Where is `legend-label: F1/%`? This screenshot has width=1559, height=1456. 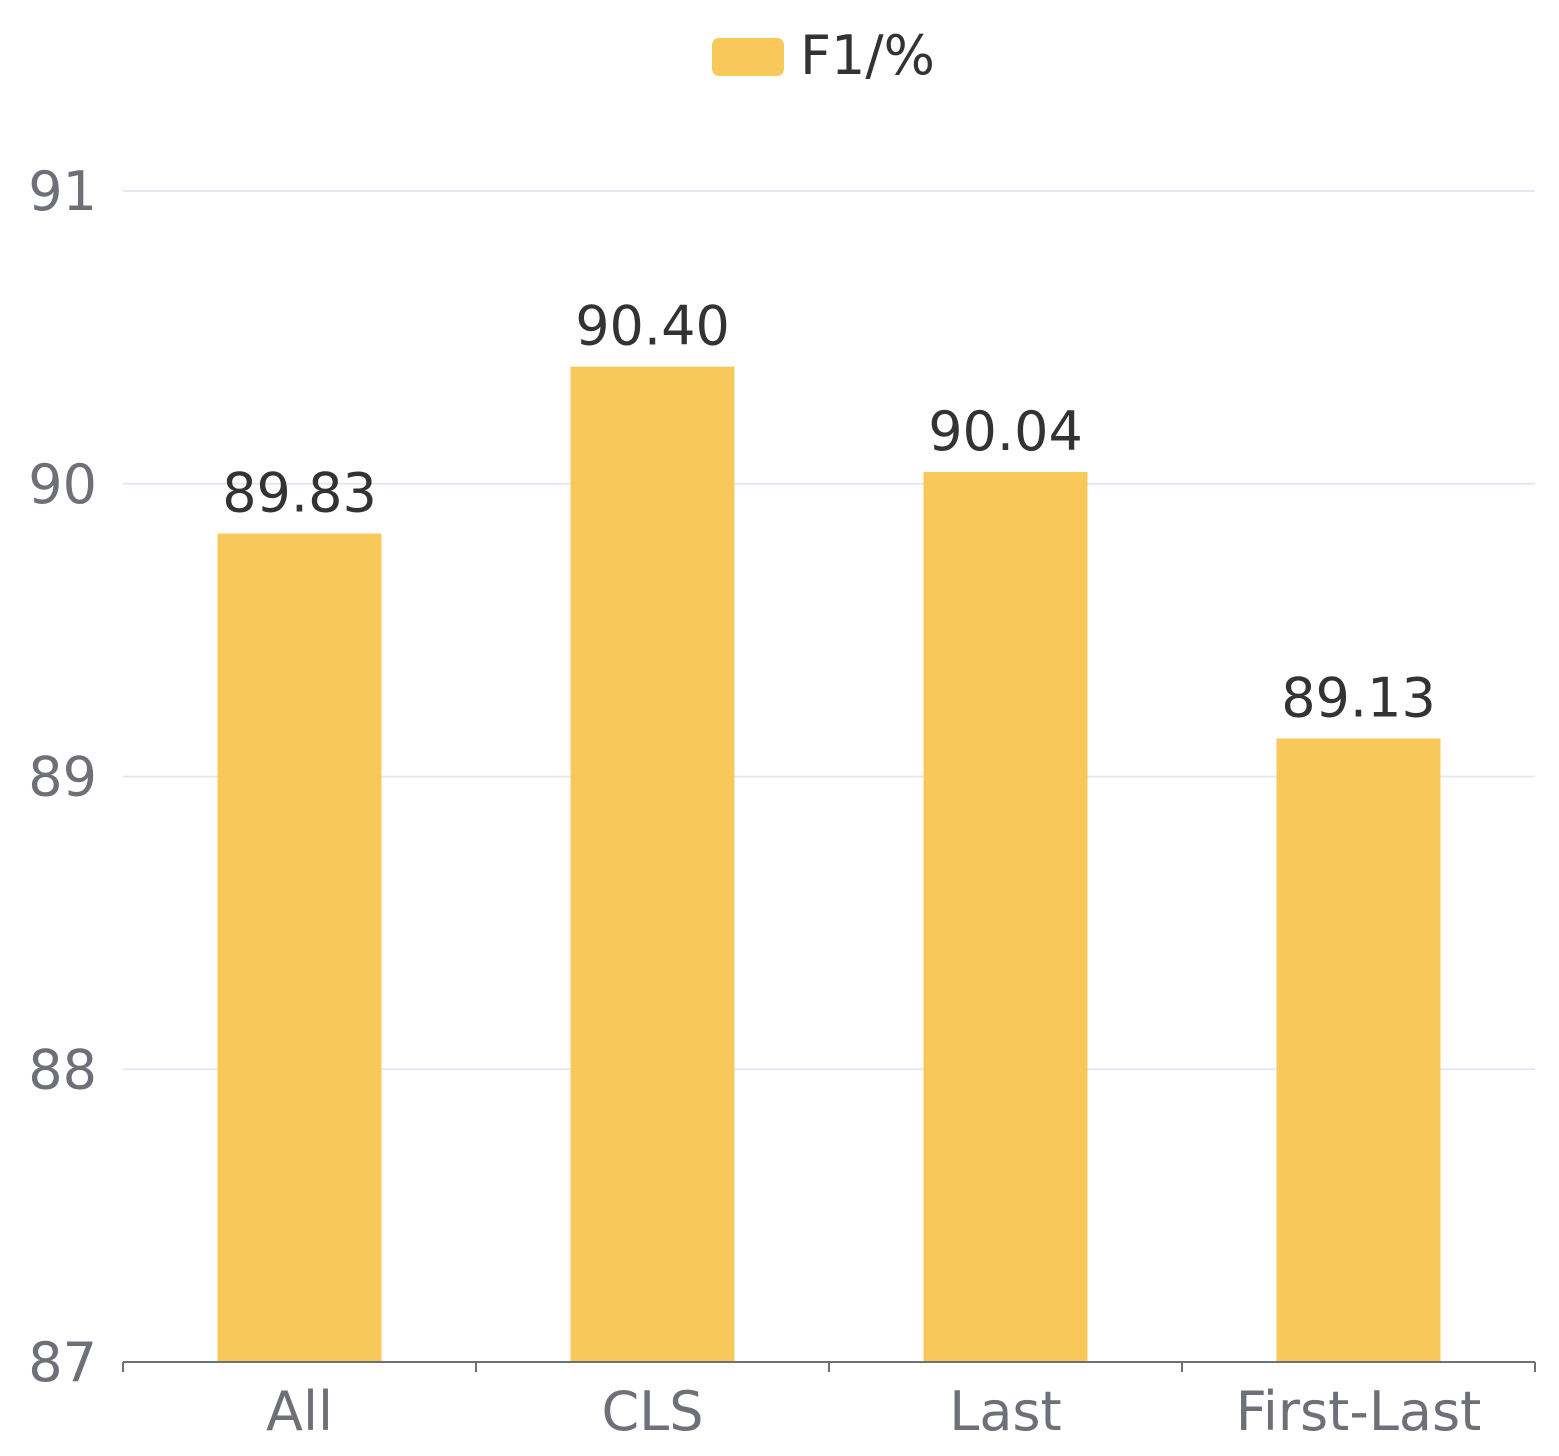 legend-label: F1/% is located at coordinates (867, 55).